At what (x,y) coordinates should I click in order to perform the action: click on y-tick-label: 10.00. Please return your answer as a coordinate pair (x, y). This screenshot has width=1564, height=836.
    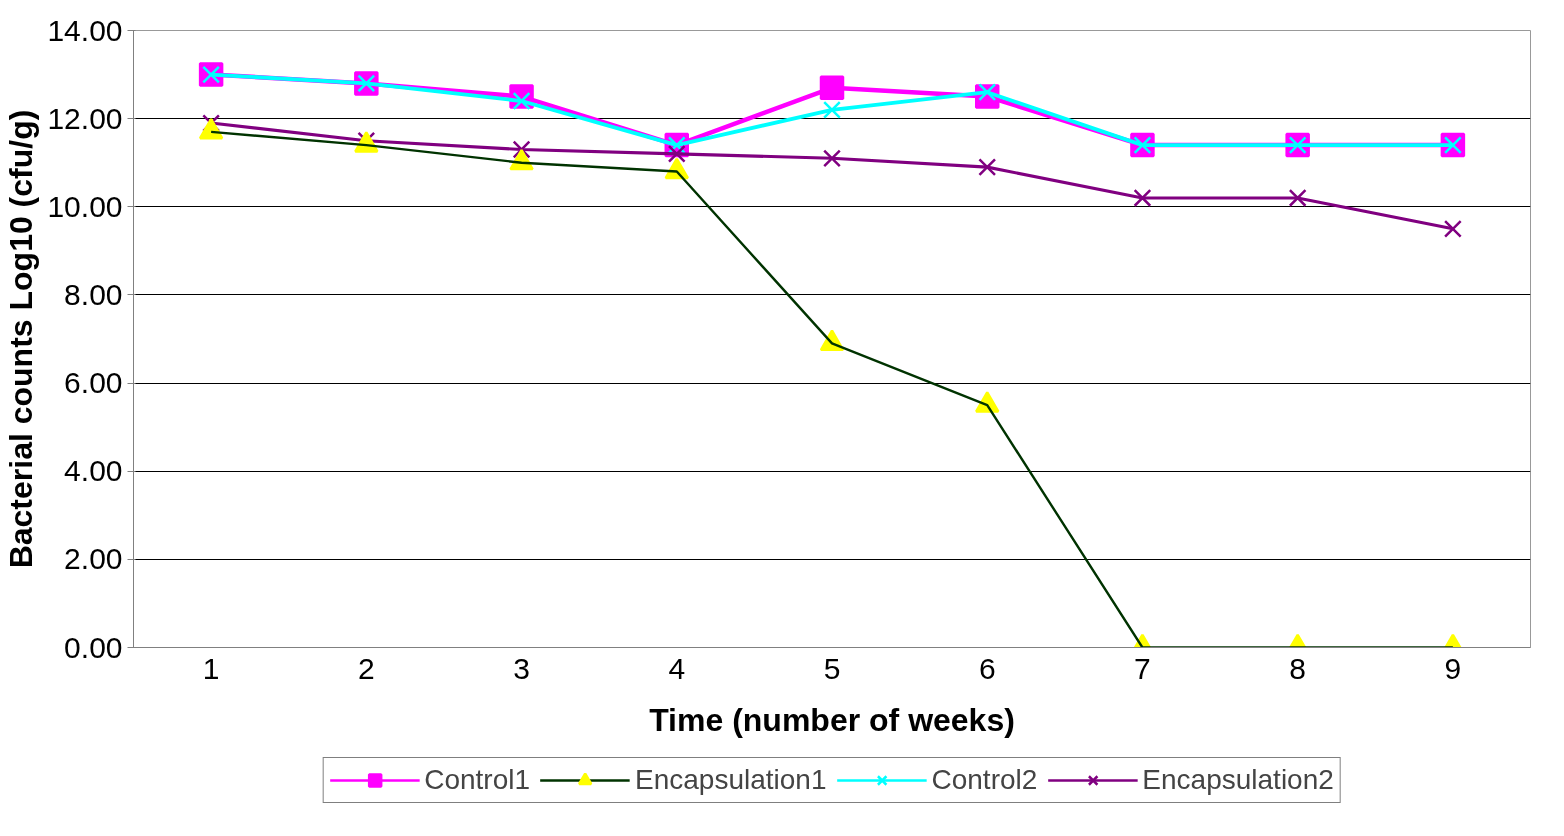
    Looking at the image, I should click on (85, 206).